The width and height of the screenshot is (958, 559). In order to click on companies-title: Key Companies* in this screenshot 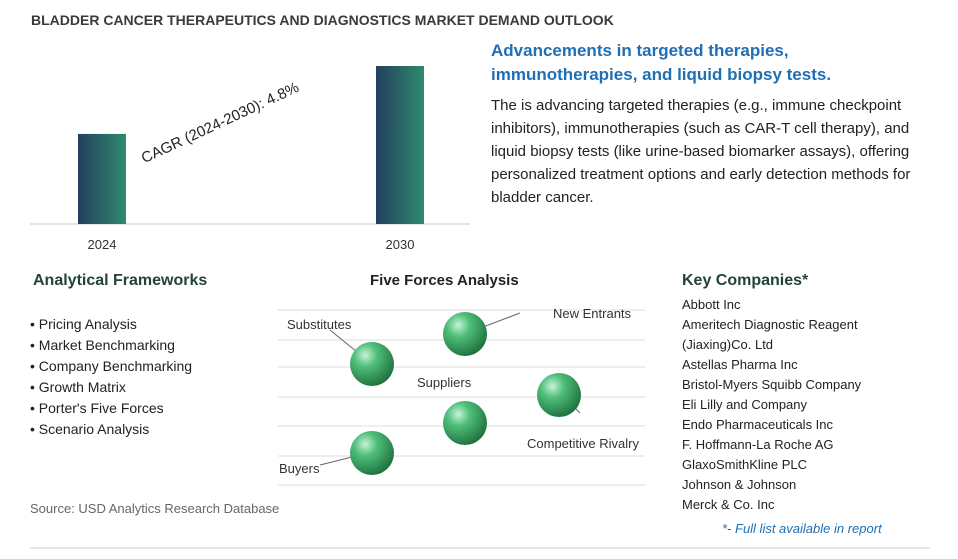, I will do `click(745, 280)`.